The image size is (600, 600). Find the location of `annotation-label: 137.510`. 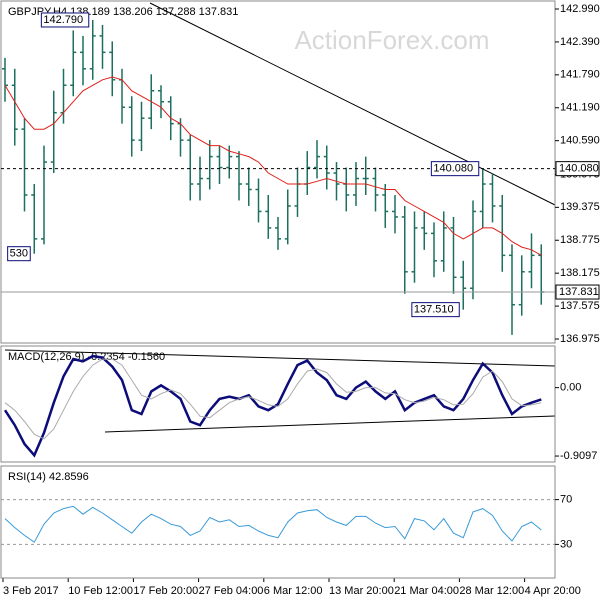

annotation-label: 137.510 is located at coordinates (434, 310).